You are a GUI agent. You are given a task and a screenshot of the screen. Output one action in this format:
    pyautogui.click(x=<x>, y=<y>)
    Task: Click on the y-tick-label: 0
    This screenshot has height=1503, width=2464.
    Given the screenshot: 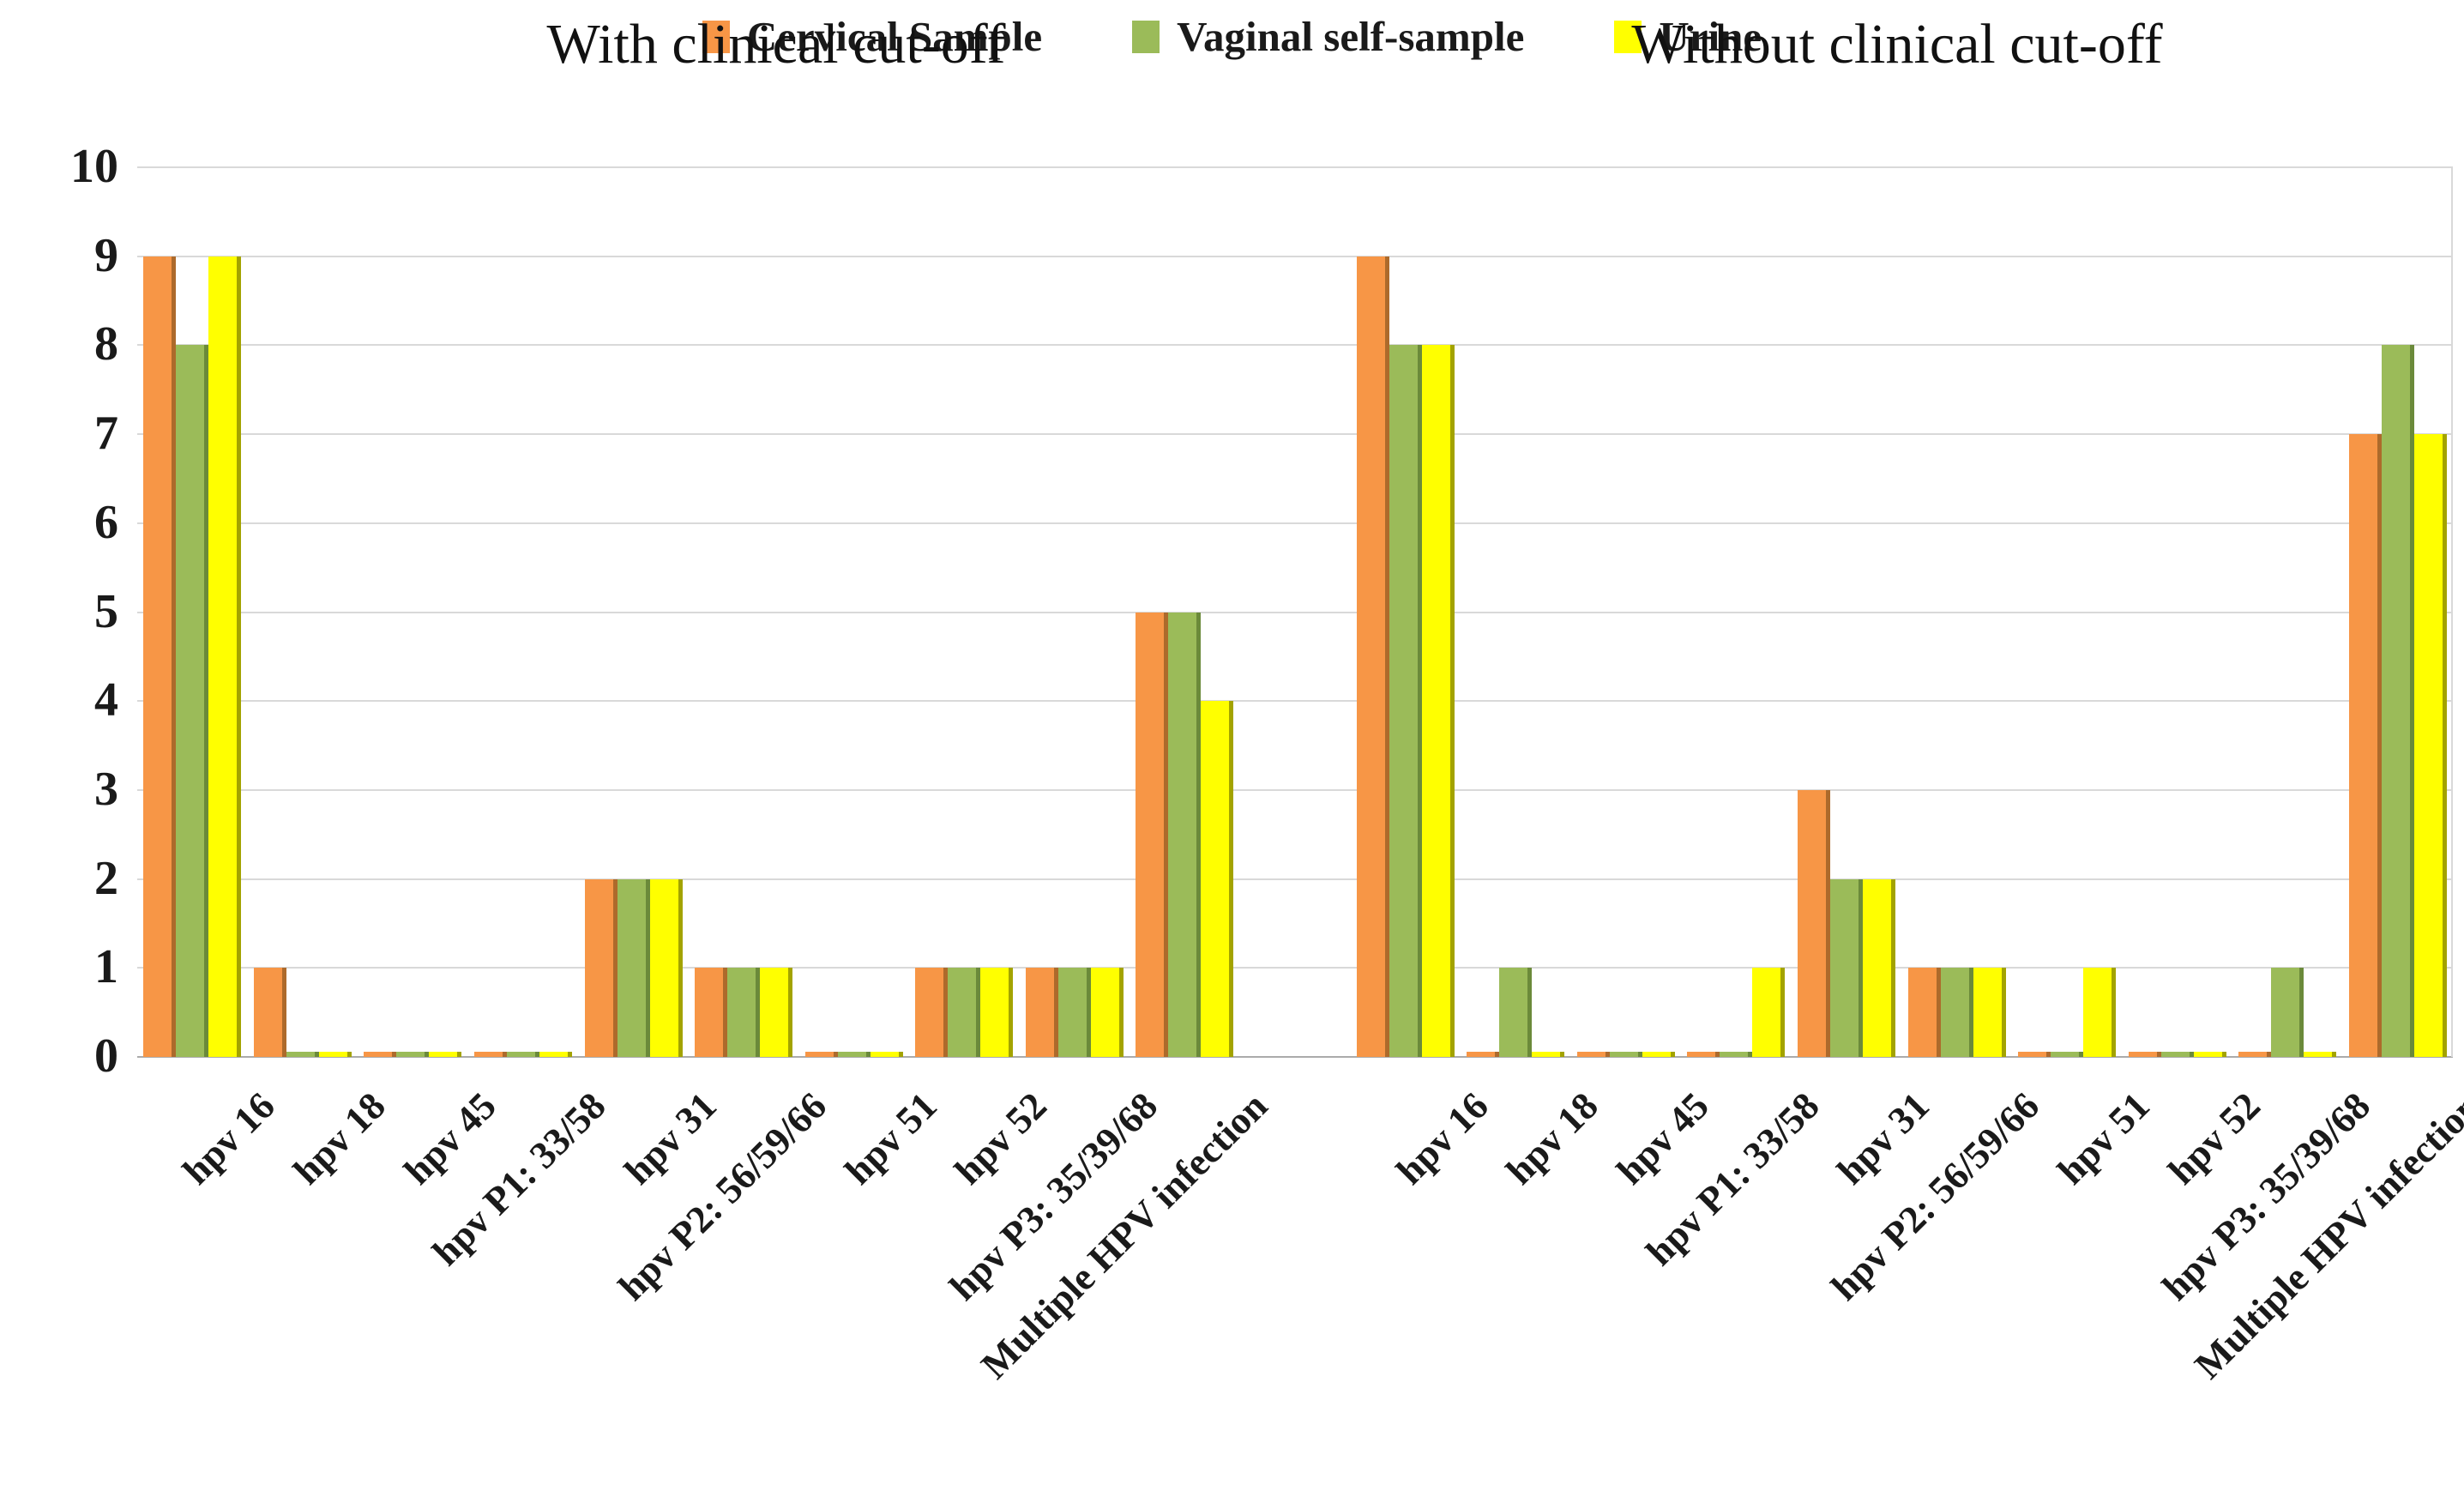 What is the action you would take?
    pyautogui.click(x=106, y=1056)
    